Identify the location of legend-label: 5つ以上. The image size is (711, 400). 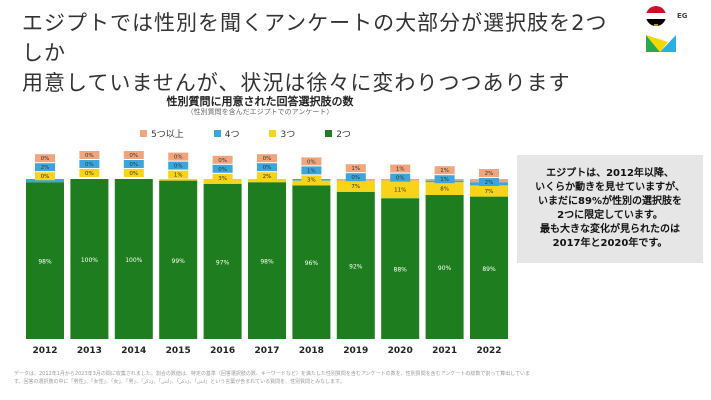
(167, 135).